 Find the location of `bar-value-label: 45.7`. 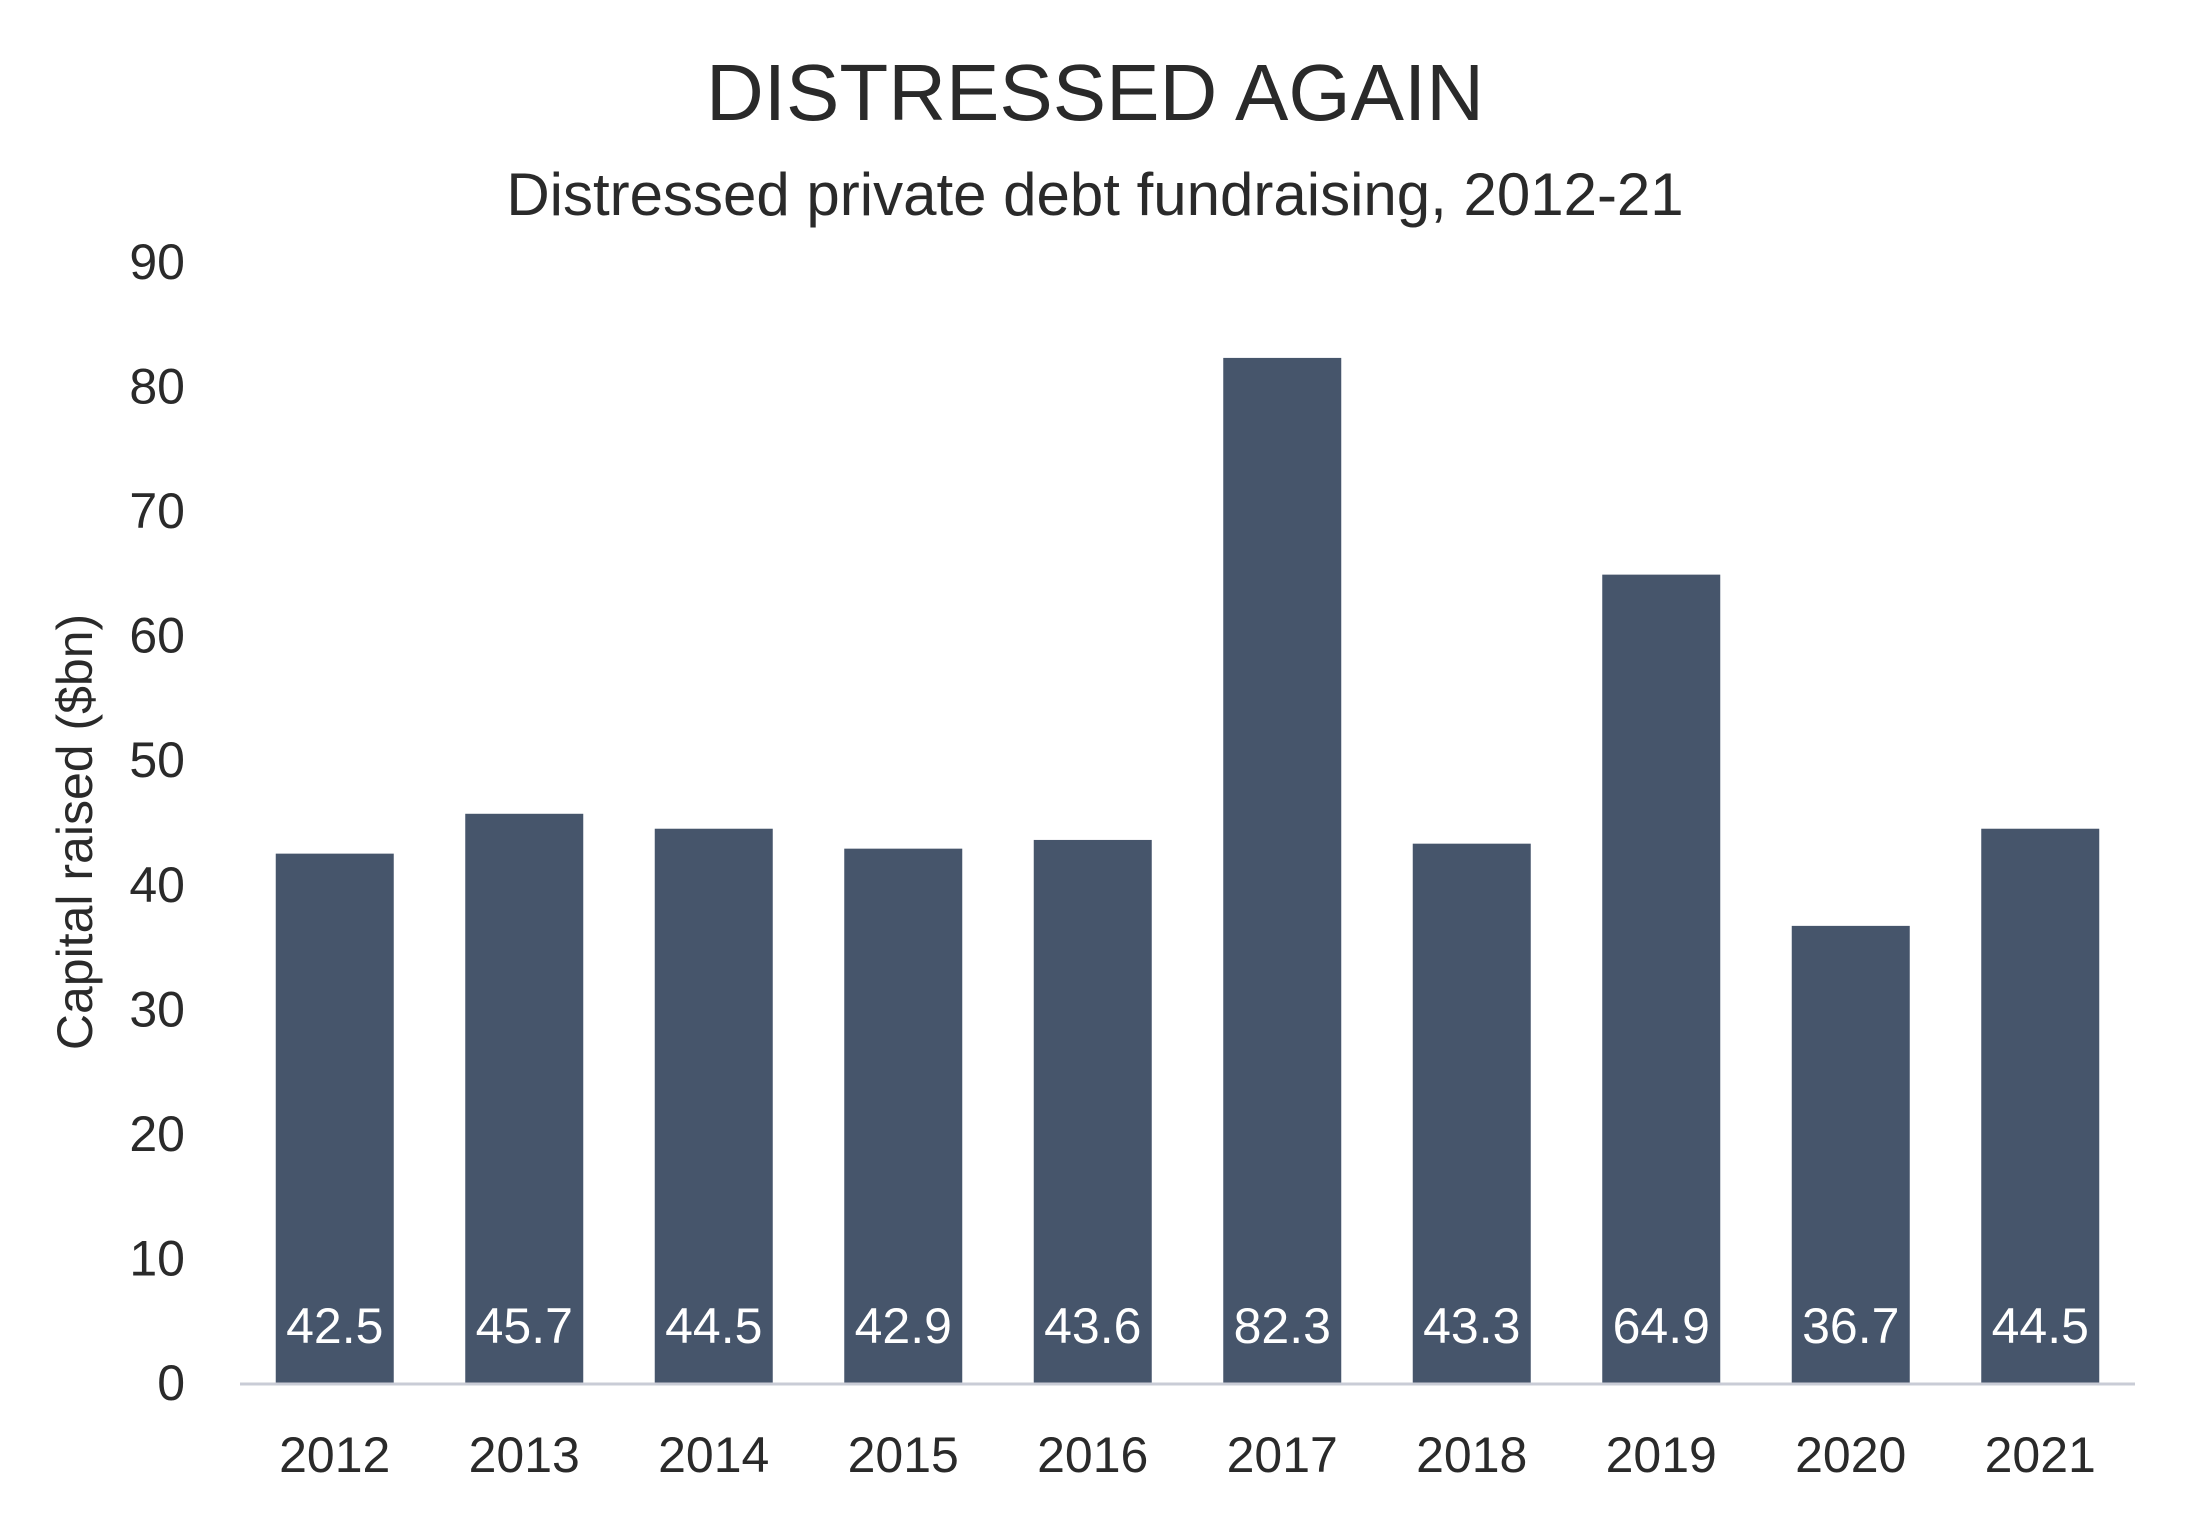

bar-value-label: 45.7 is located at coordinates (524, 1326).